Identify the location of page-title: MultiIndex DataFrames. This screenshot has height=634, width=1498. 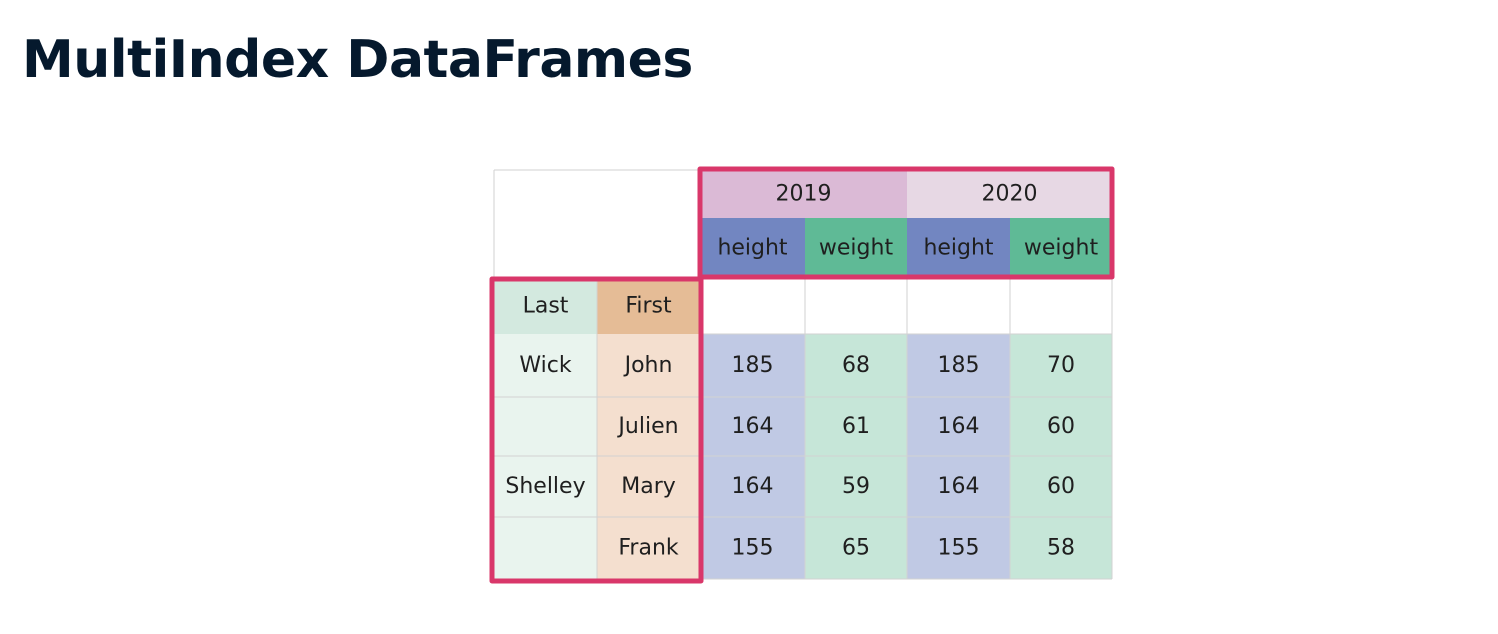
(357, 60).